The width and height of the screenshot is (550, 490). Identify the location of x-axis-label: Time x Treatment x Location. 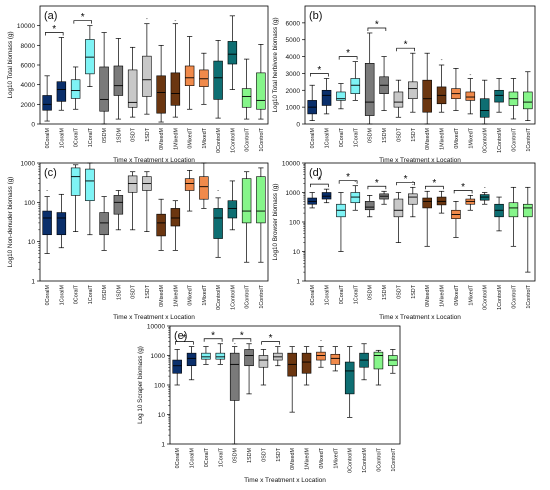
(154, 160).